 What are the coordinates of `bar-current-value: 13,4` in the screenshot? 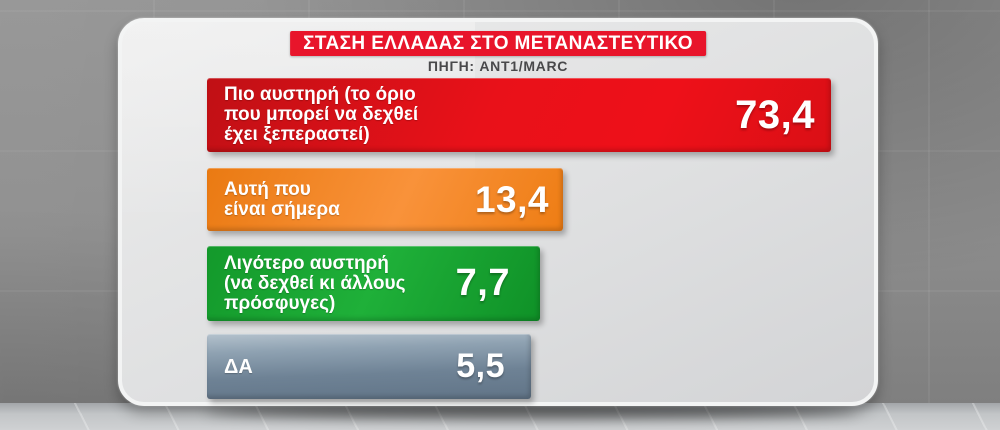 It's located at (511, 199).